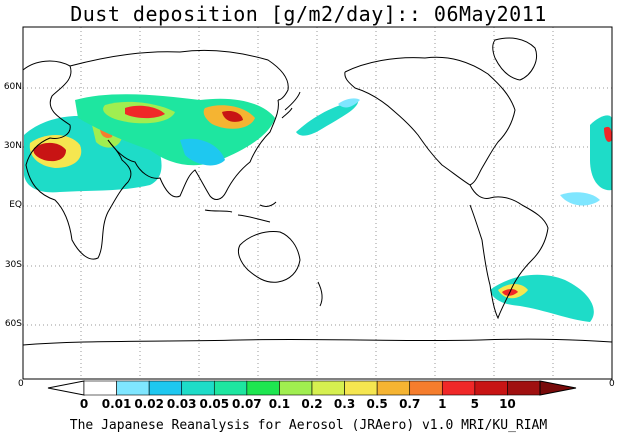 This screenshot has height=438, width=617. What do you see at coordinates (15, 205) in the screenshot?
I see `lat-label-eq: EQ` at bounding box center [15, 205].